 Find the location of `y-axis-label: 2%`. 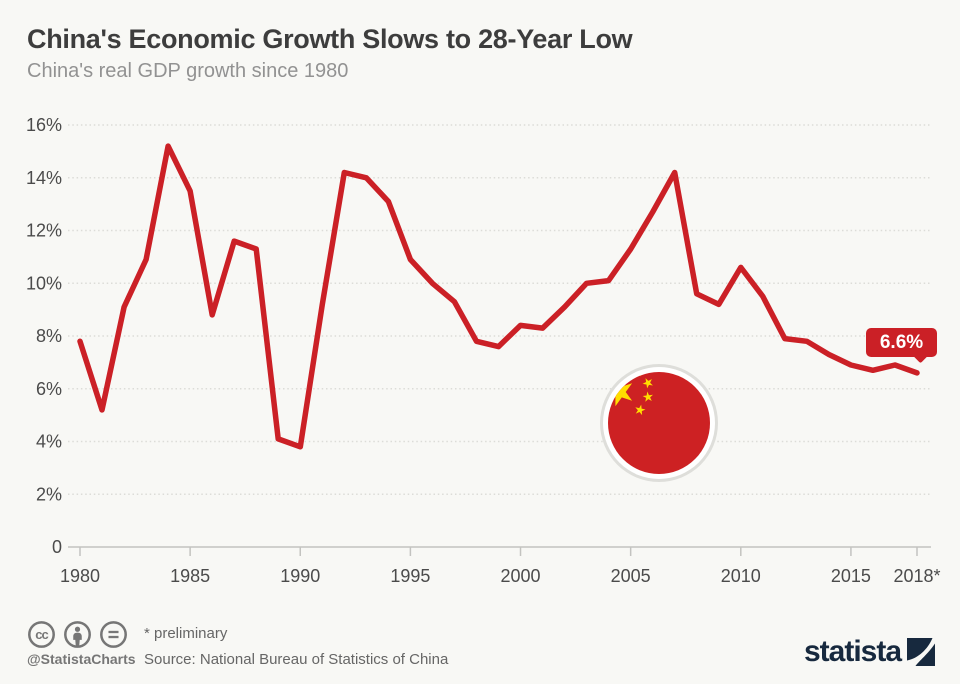

y-axis-label: 2% is located at coordinates (49, 494).